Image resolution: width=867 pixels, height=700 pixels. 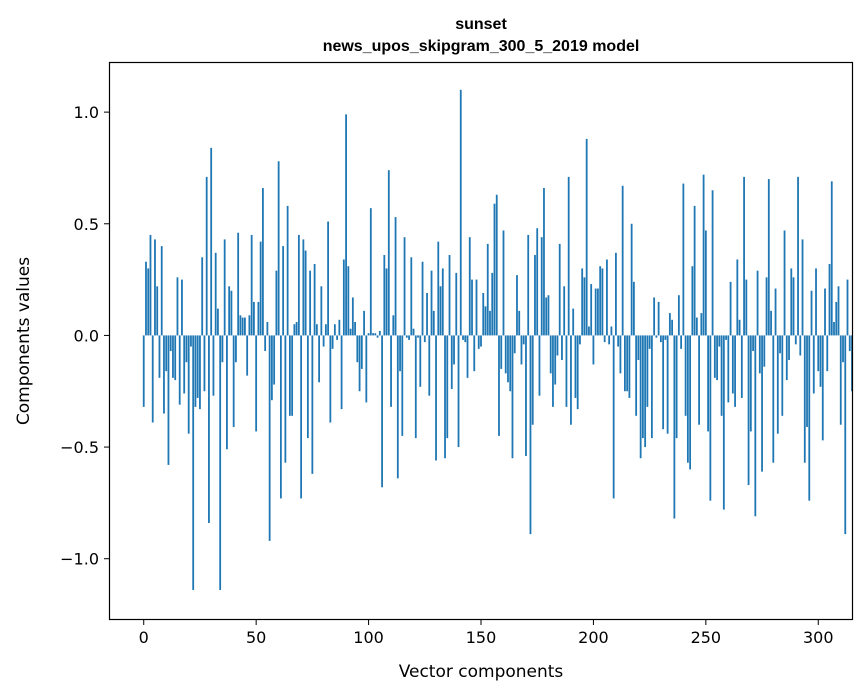 What do you see at coordinates (24, 341) in the screenshot?
I see `y-axis-label: Components values` at bounding box center [24, 341].